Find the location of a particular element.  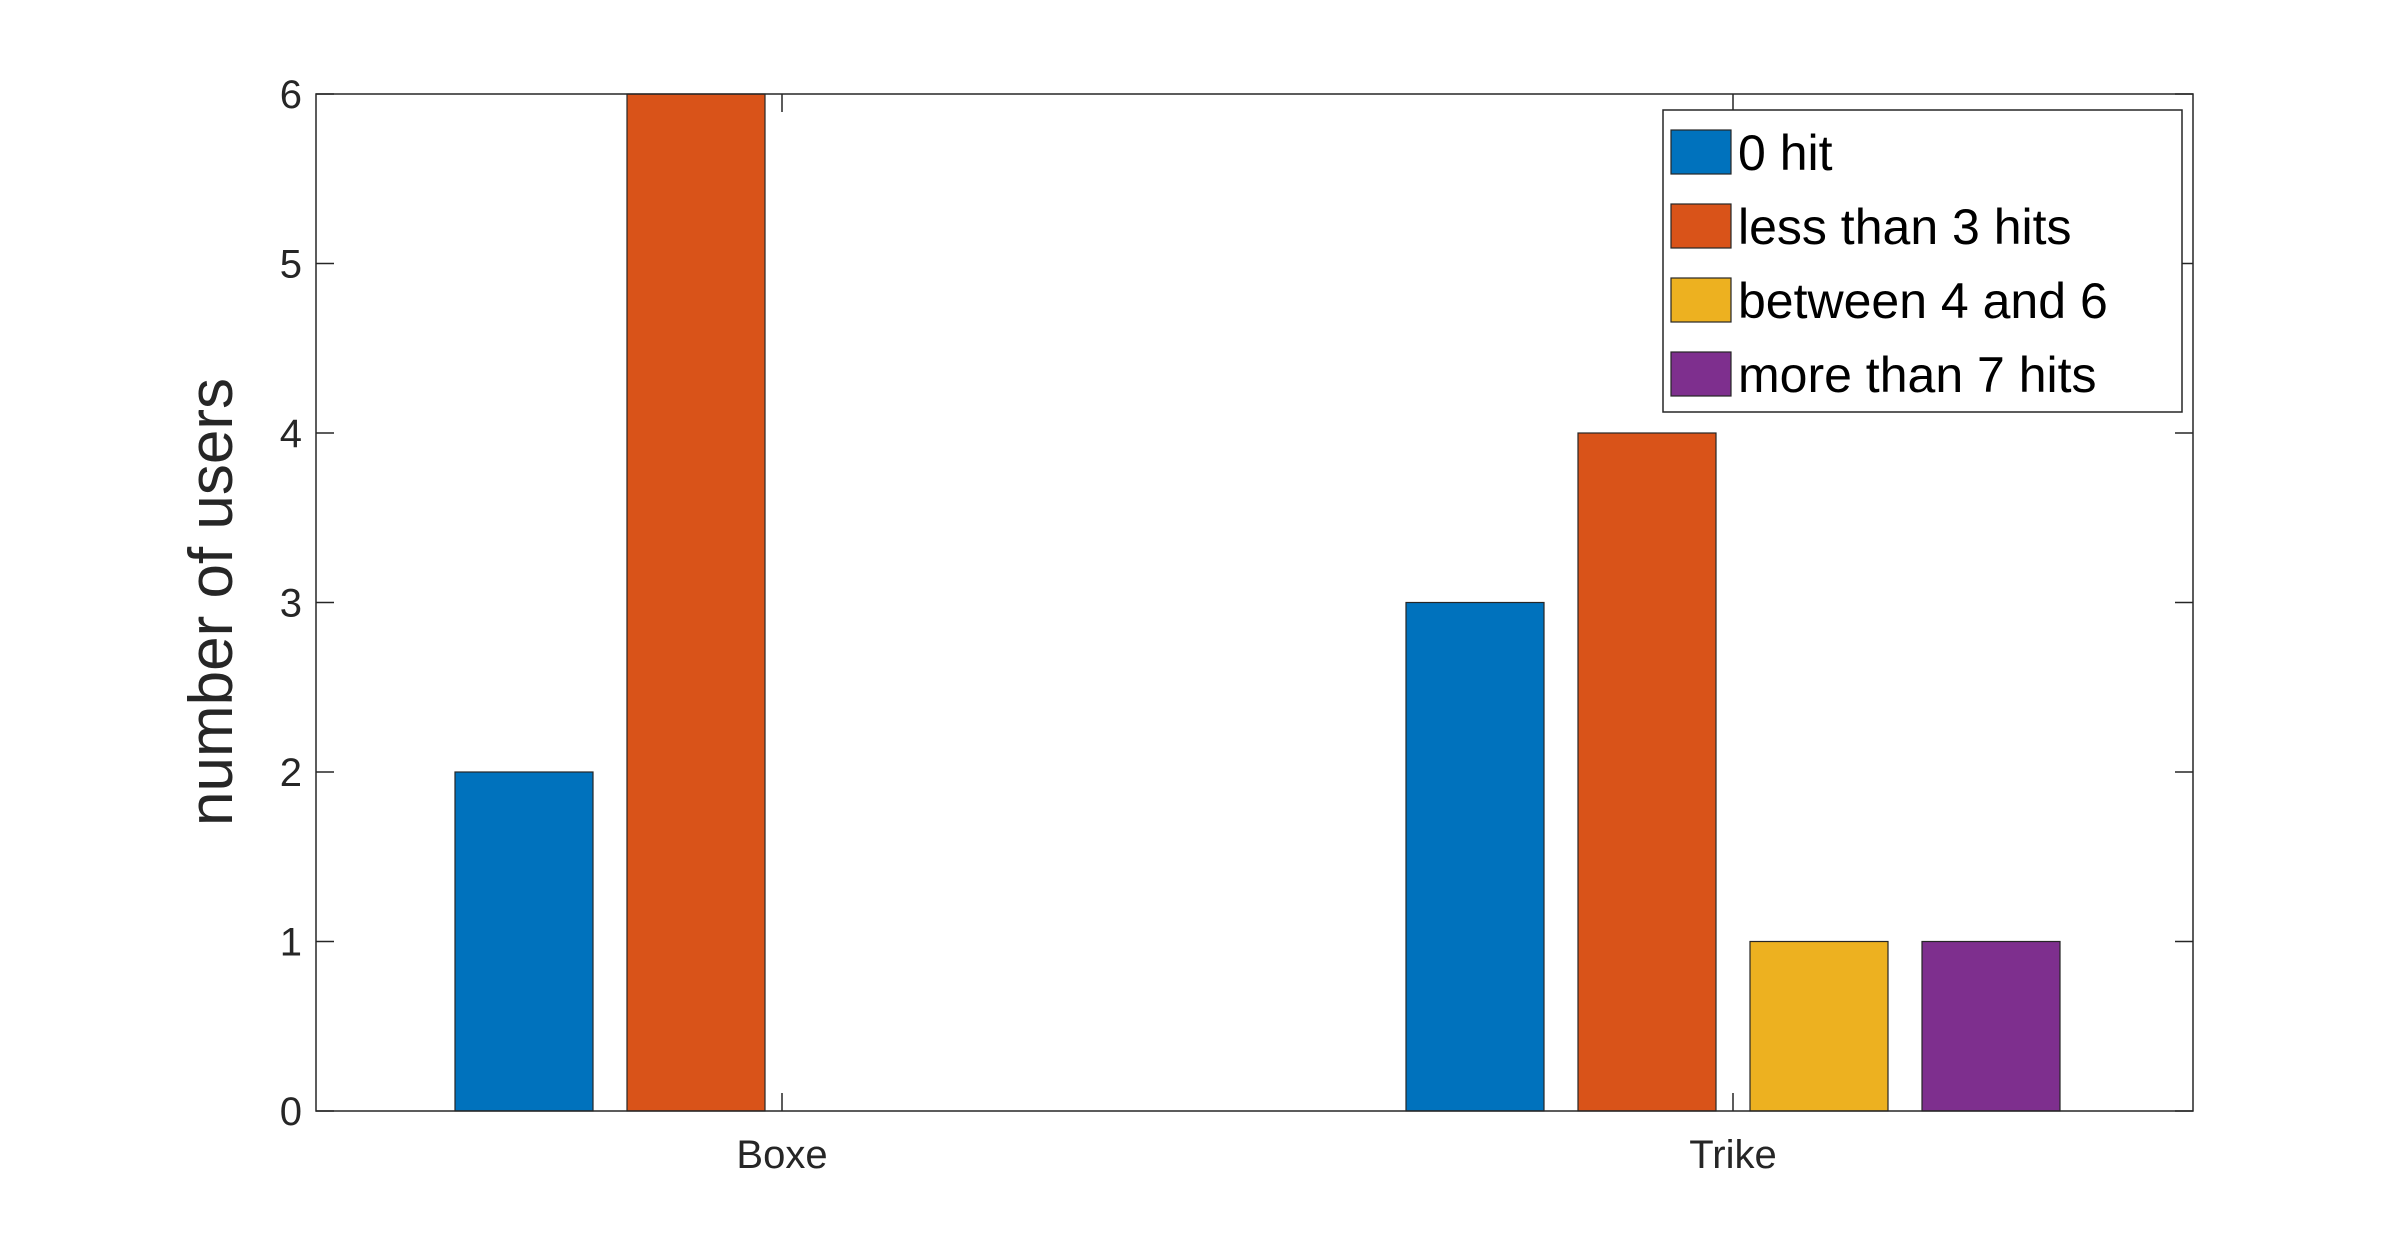

legend-swatch-0-hit is located at coordinates (1701, 152).